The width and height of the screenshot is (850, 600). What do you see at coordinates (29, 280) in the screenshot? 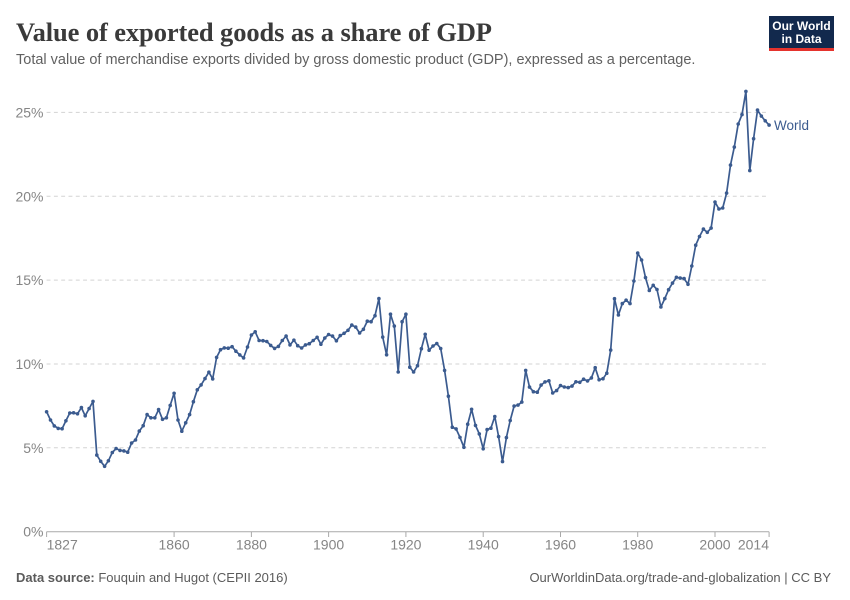
I see `svg-text: 15%` at bounding box center [29, 280].